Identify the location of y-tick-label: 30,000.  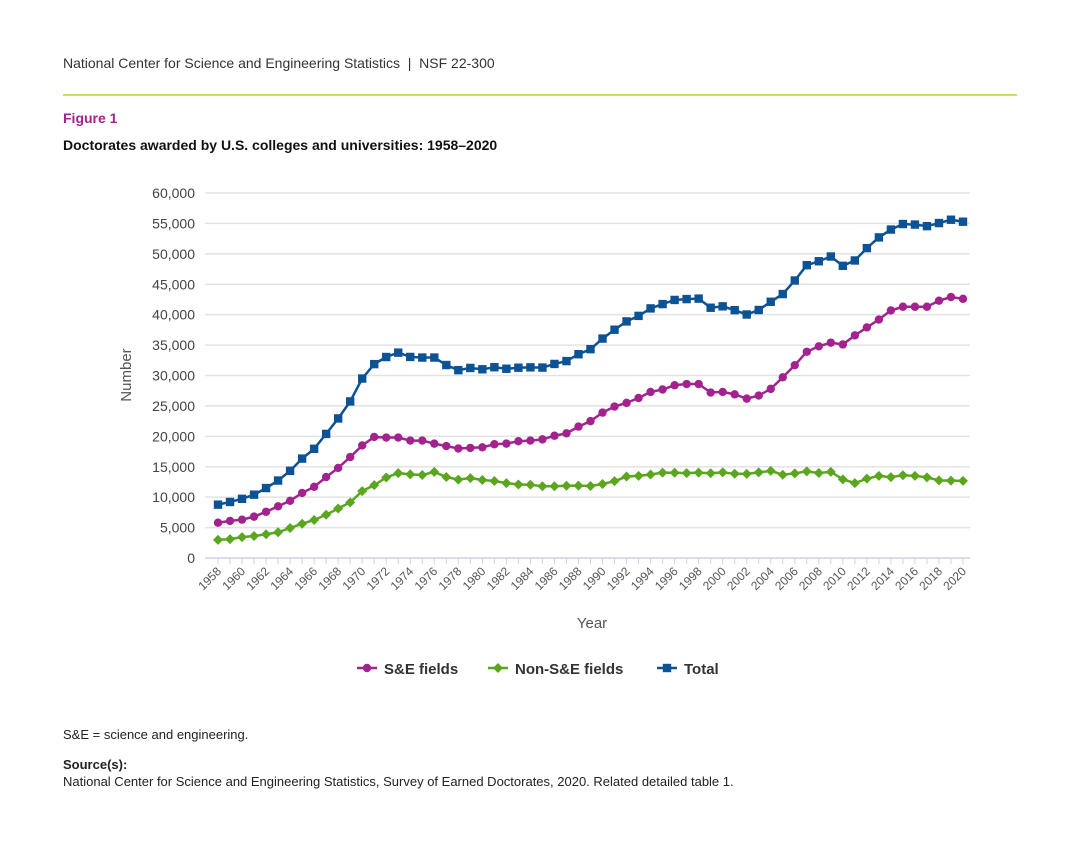
(173, 376).